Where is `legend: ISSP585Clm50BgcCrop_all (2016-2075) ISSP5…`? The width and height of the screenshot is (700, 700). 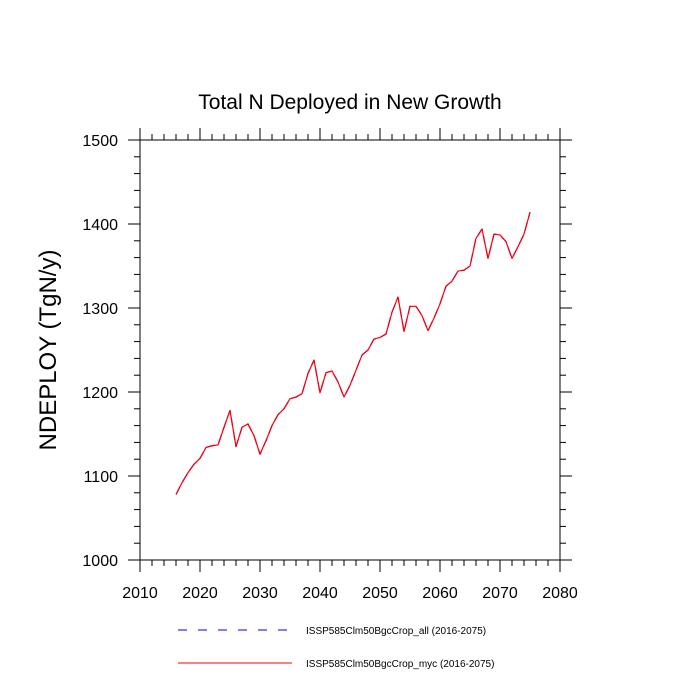 legend: ISSP585Clm50BgcCrop_all (2016-2075) ISSP5… is located at coordinates (336, 648).